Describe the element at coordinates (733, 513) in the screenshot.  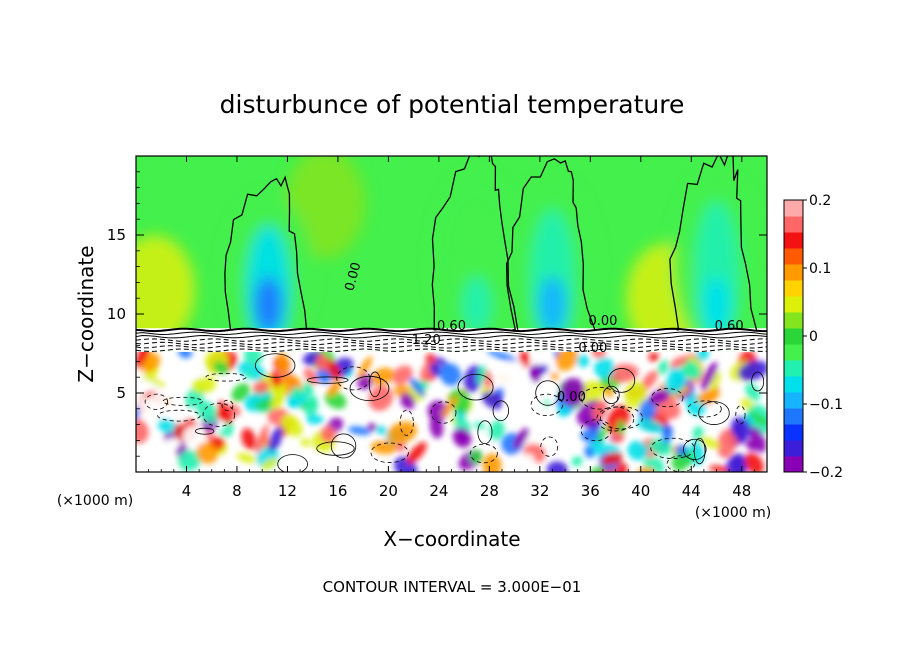
I see `x-unit-right: (×1000 m)` at that location.